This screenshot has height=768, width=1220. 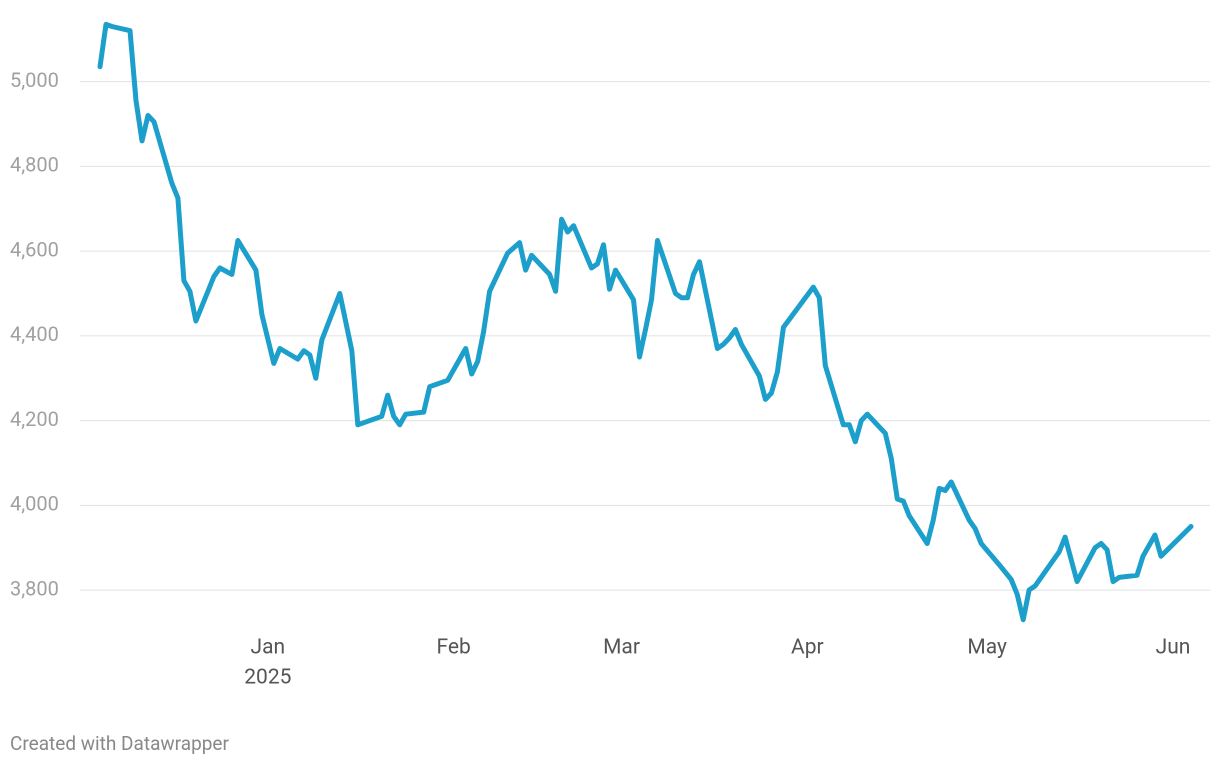 What do you see at coordinates (119, 743) in the screenshot?
I see `footer: Created with Datawrapper` at bounding box center [119, 743].